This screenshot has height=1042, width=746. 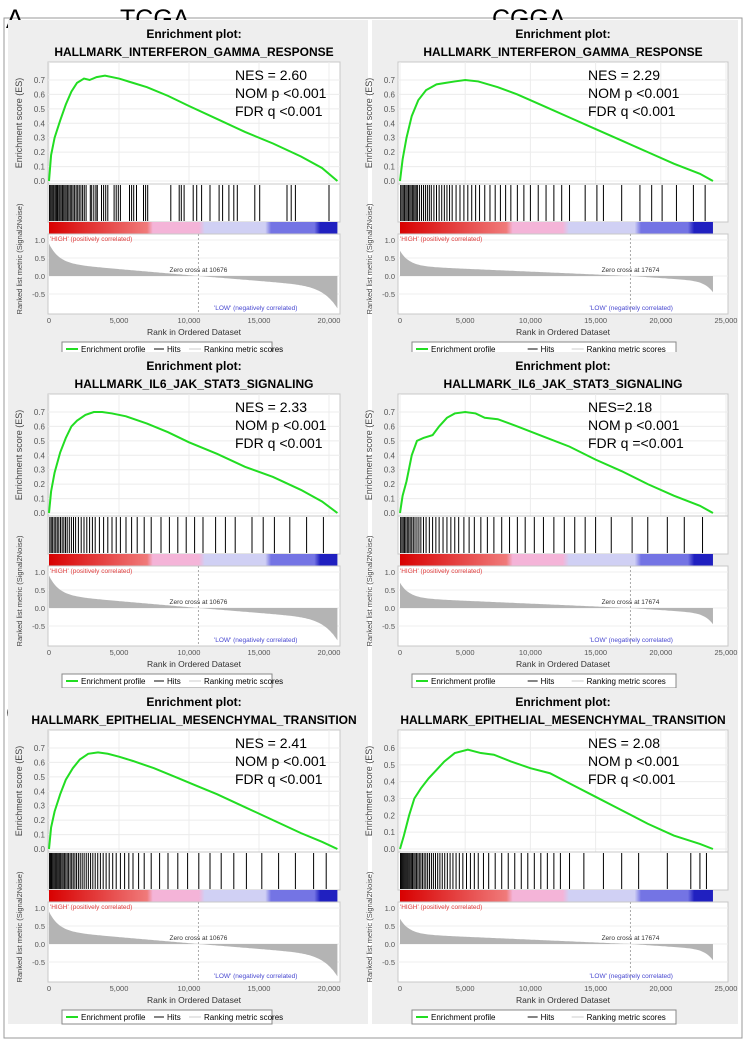 What do you see at coordinates (271, 743) in the screenshot?
I see `statistic-nes: NES = 2.41` at bounding box center [271, 743].